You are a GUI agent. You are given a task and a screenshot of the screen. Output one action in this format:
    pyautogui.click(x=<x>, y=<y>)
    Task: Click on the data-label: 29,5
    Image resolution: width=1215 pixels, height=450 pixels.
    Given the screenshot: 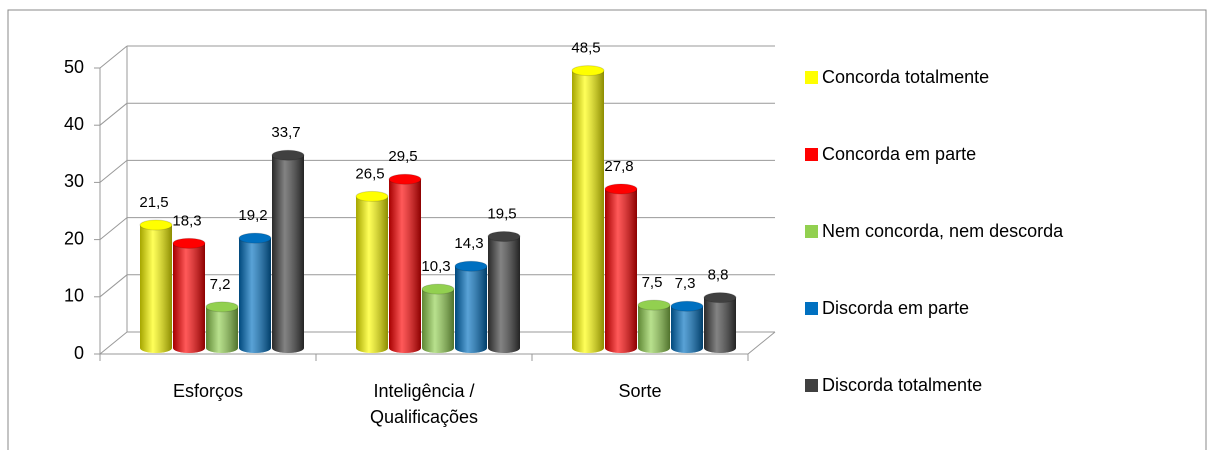 What is the action you would take?
    pyautogui.click(x=402, y=156)
    